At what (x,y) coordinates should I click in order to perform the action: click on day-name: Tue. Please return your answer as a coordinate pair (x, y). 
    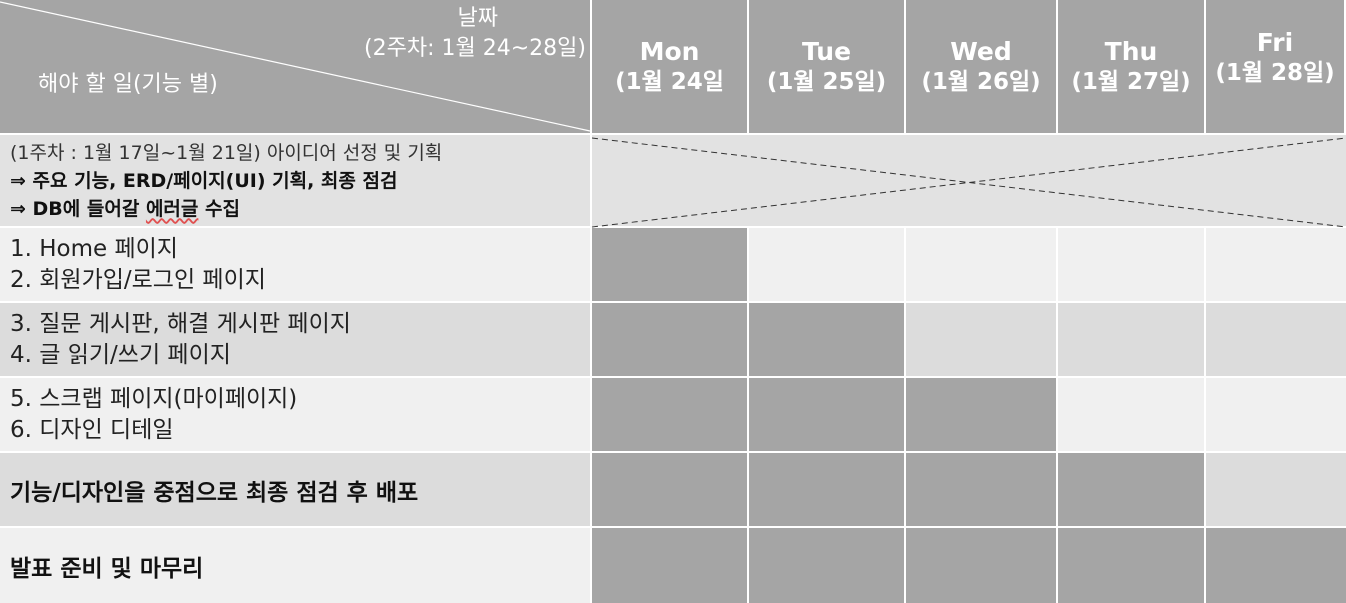
    Looking at the image, I should click on (826, 51).